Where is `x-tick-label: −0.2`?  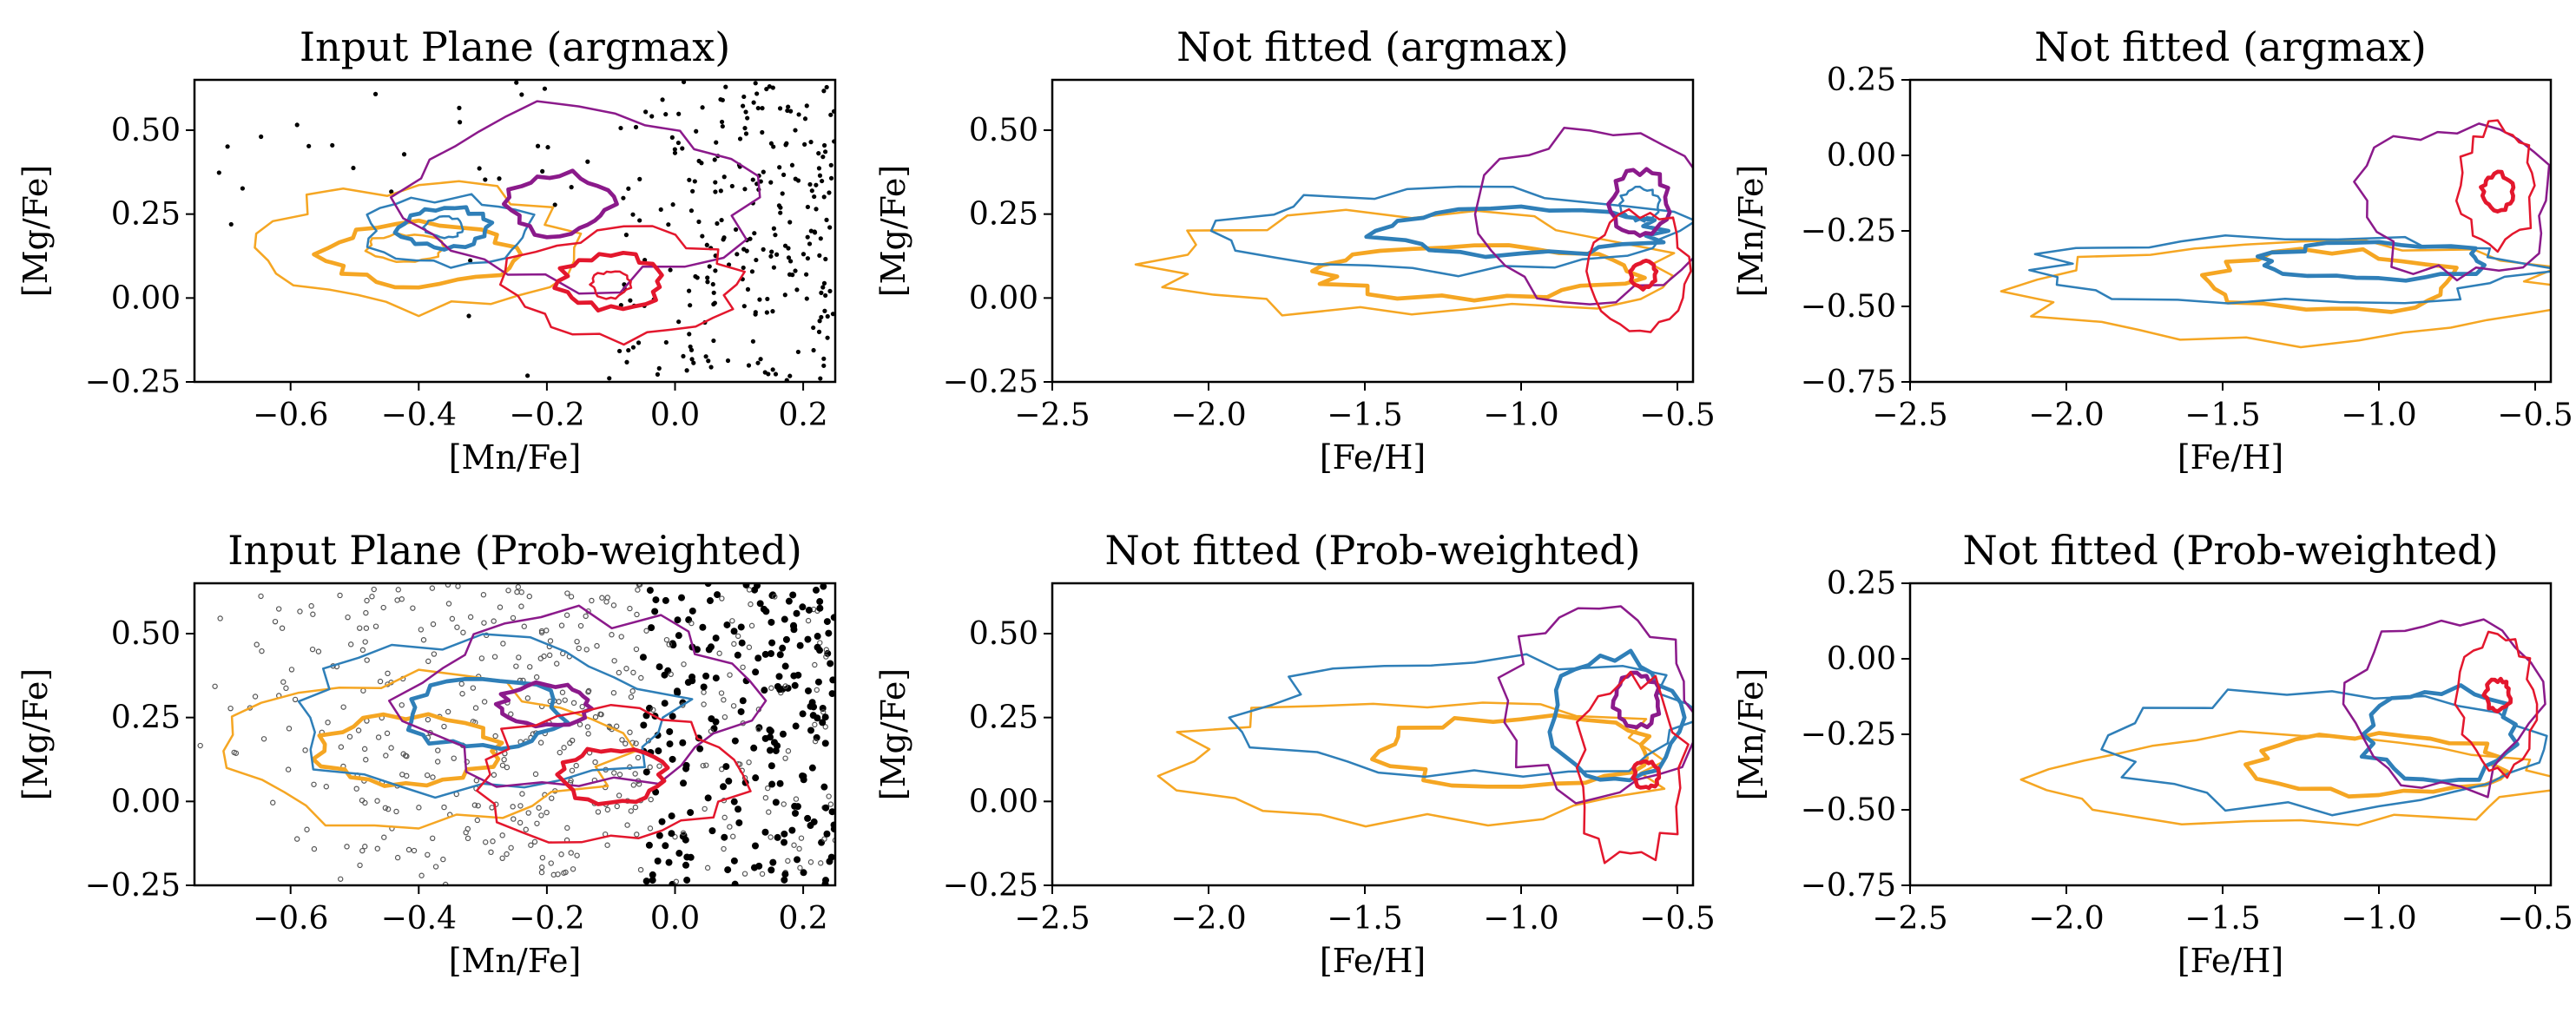
x-tick-label: −0.2 is located at coordinates (546, 415).